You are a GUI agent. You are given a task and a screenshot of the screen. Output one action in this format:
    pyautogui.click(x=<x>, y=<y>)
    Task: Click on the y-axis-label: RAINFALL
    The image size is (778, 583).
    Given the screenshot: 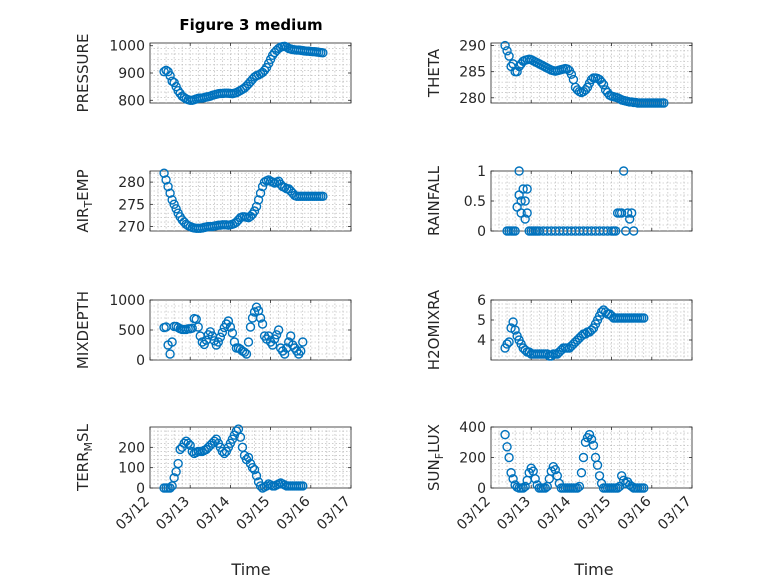 What is the action you would take?
    pyautogui.click(x=434, y=200)
    